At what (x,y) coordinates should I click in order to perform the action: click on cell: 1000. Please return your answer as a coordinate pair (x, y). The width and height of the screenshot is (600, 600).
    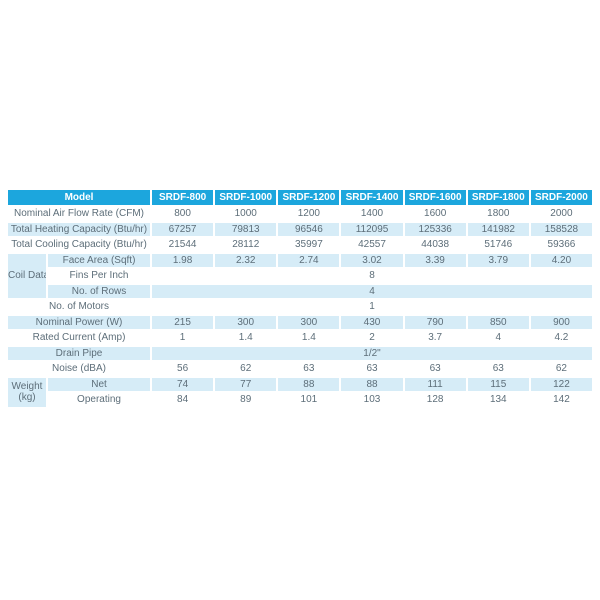
    Looking at the image, I should click on (246, 214).